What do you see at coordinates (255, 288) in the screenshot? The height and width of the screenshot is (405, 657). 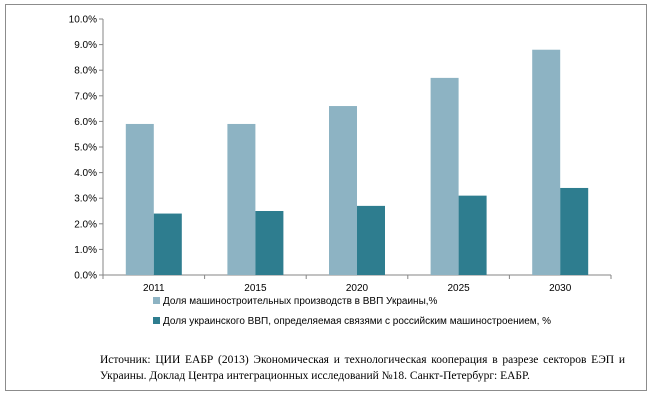 I see `x-tick-label: 2015` at bounding box center [255, 288].